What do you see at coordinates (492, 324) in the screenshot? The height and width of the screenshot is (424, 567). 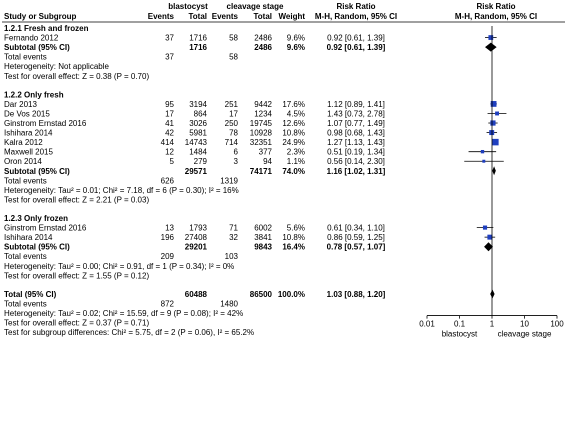 I see `x-tick-label: 1` at bounding box center [492, 324].